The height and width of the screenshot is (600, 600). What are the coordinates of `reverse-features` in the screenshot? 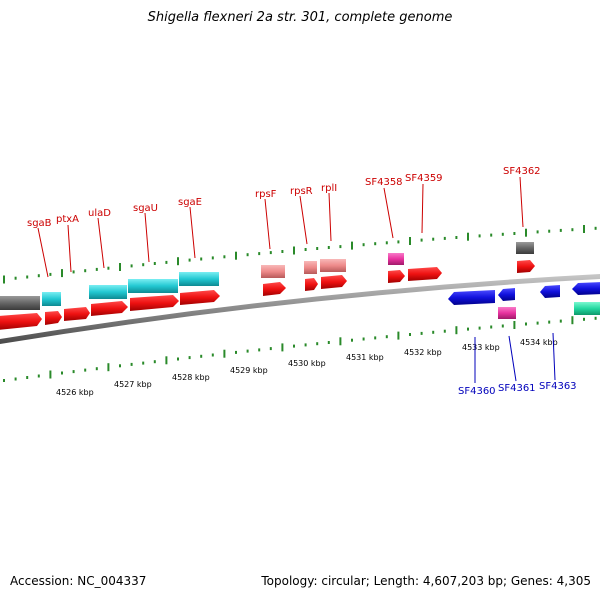 It's located at (524, 300).